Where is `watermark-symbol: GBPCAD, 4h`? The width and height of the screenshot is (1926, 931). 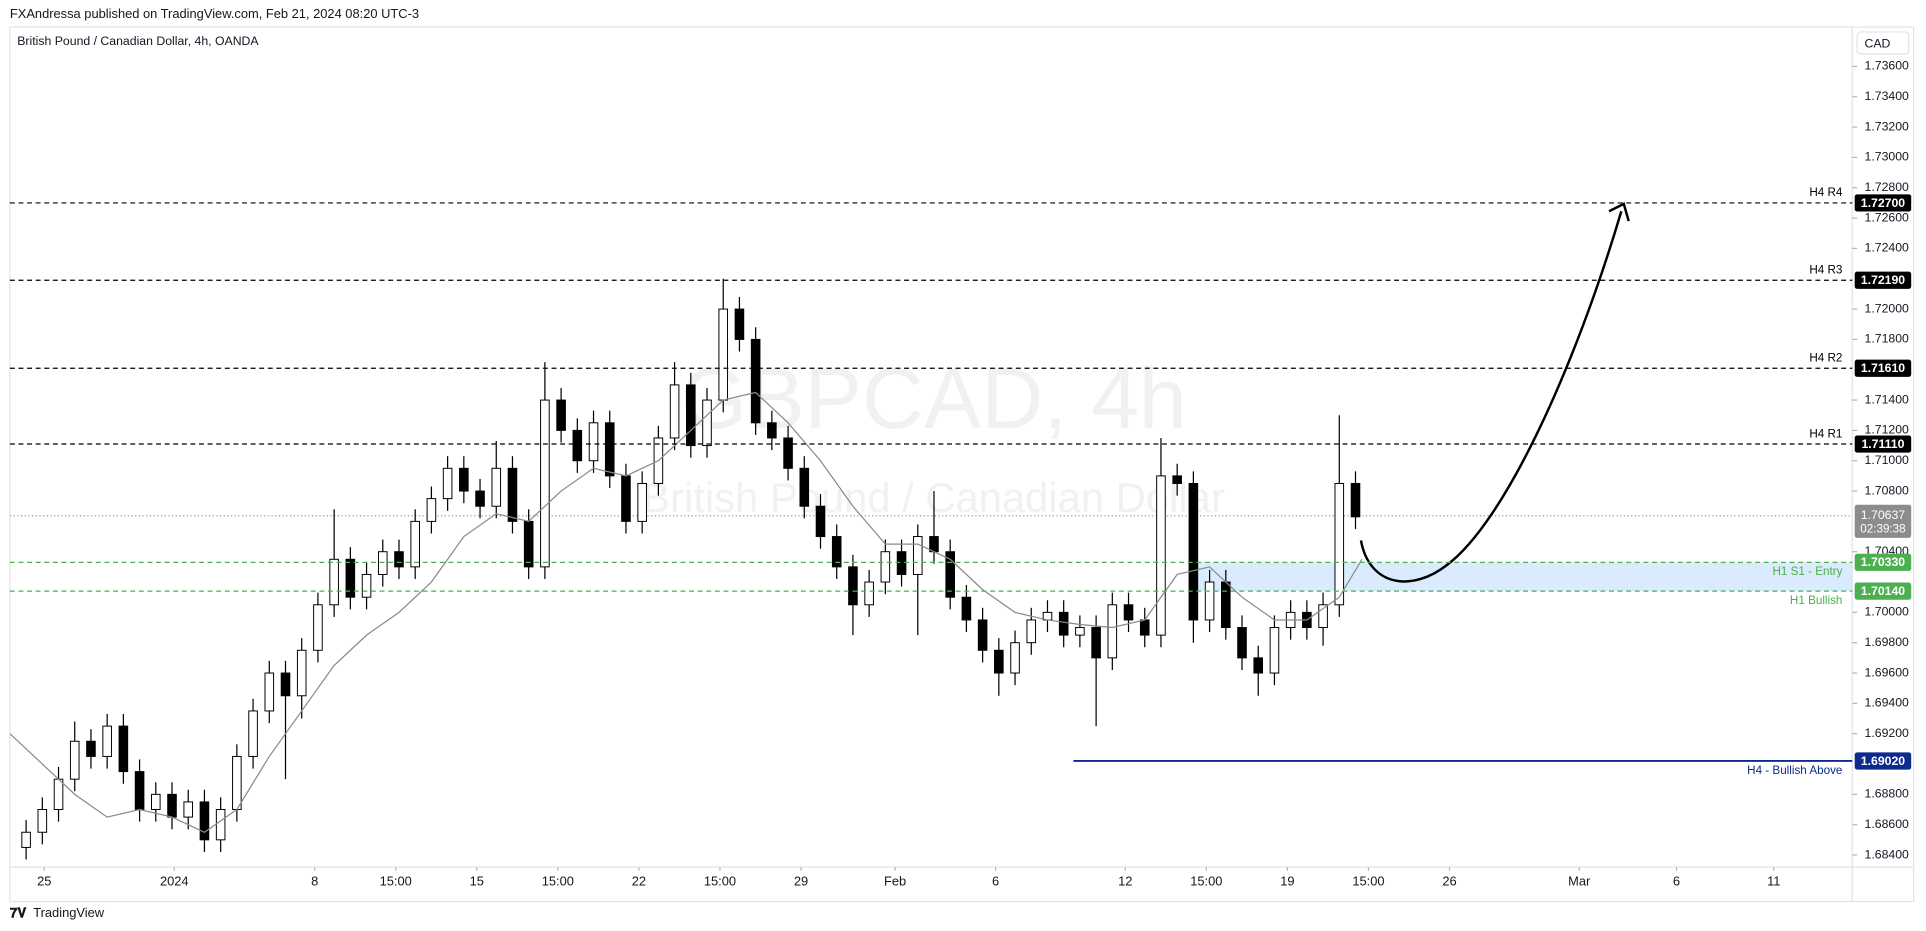 watermark-symbol: GBPCAD, 4h is located at coordinates (933, 399).